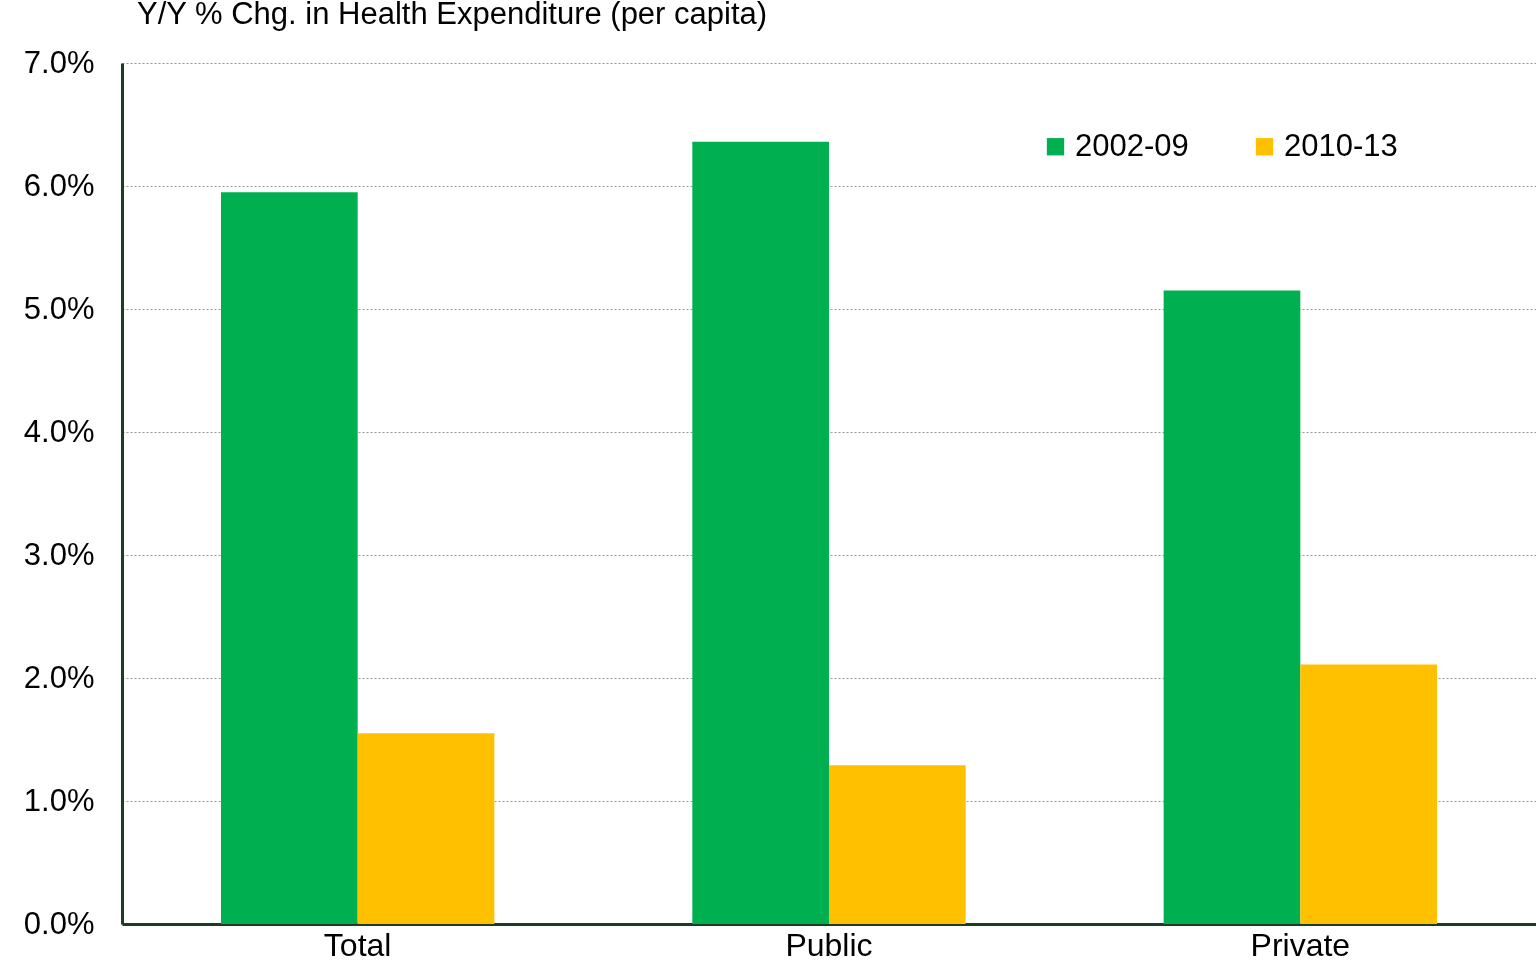 The width and height of the screenshot is (1536, 980). I want to click on y-tick-label: 5.0%, so click(59, 308).